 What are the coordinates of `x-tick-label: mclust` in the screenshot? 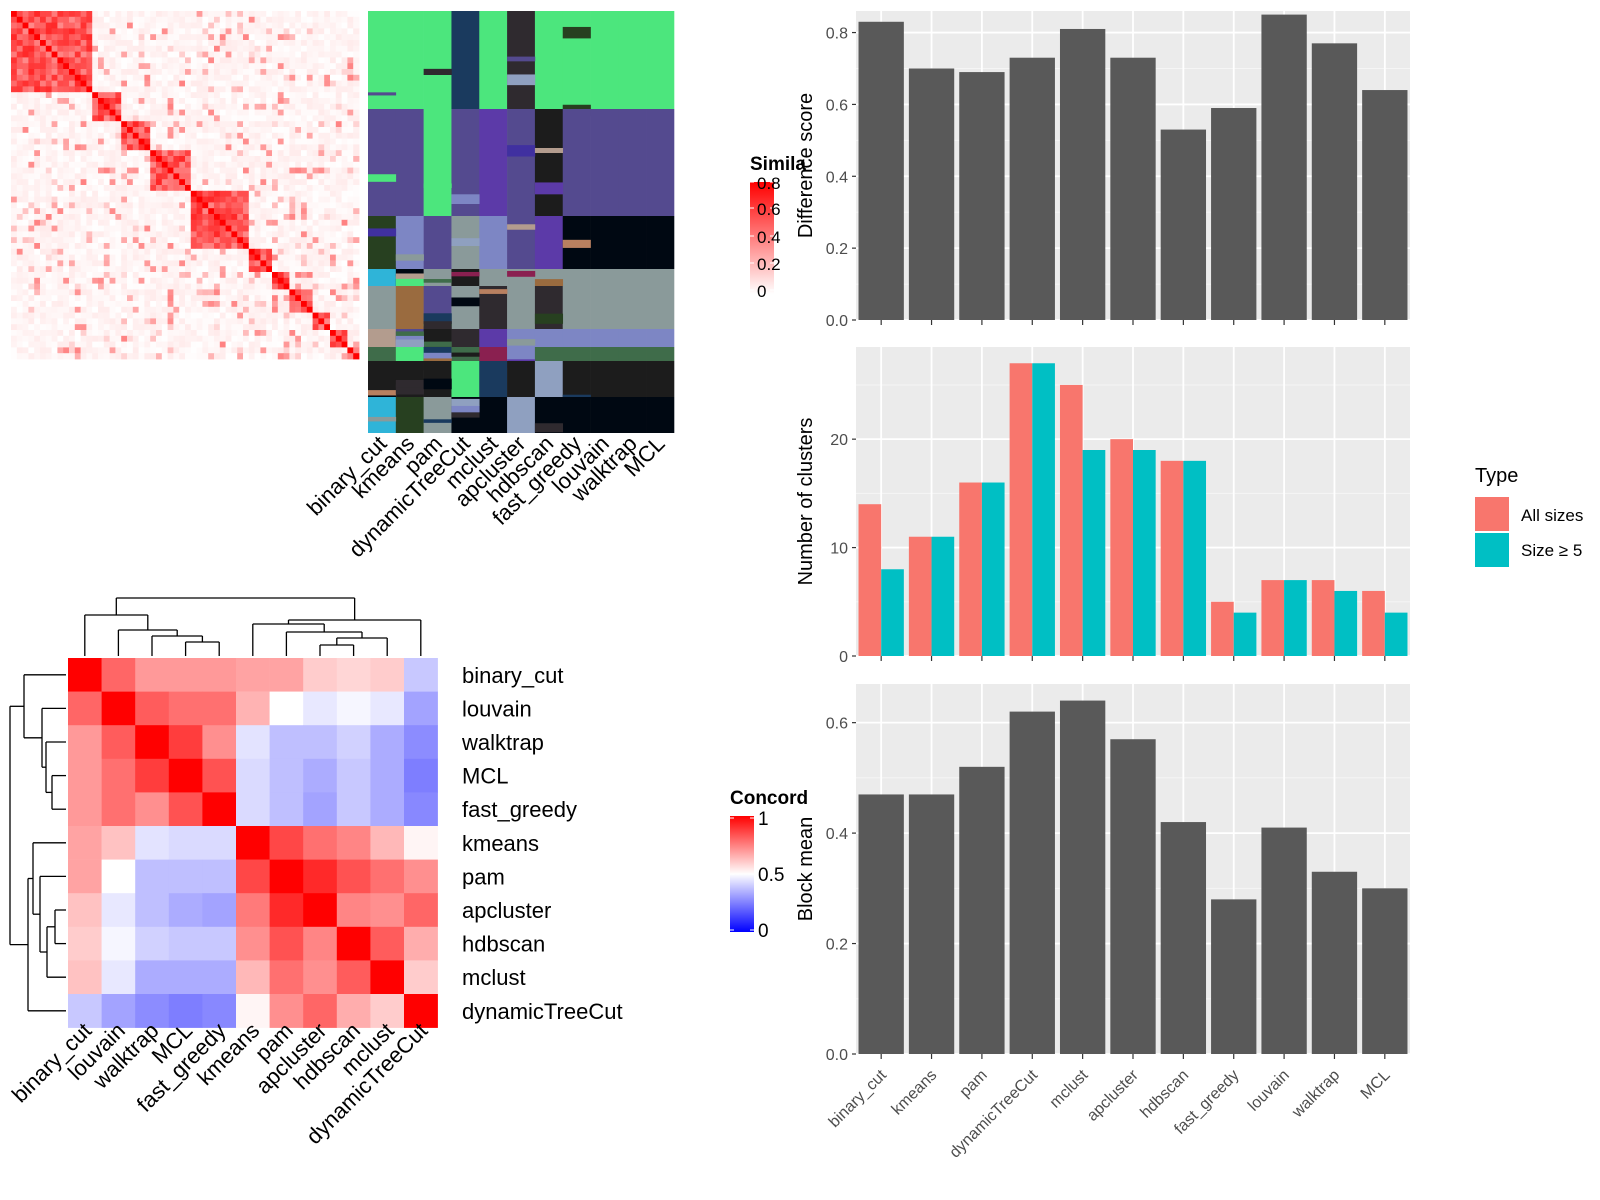 It's located at (1069, 1088).